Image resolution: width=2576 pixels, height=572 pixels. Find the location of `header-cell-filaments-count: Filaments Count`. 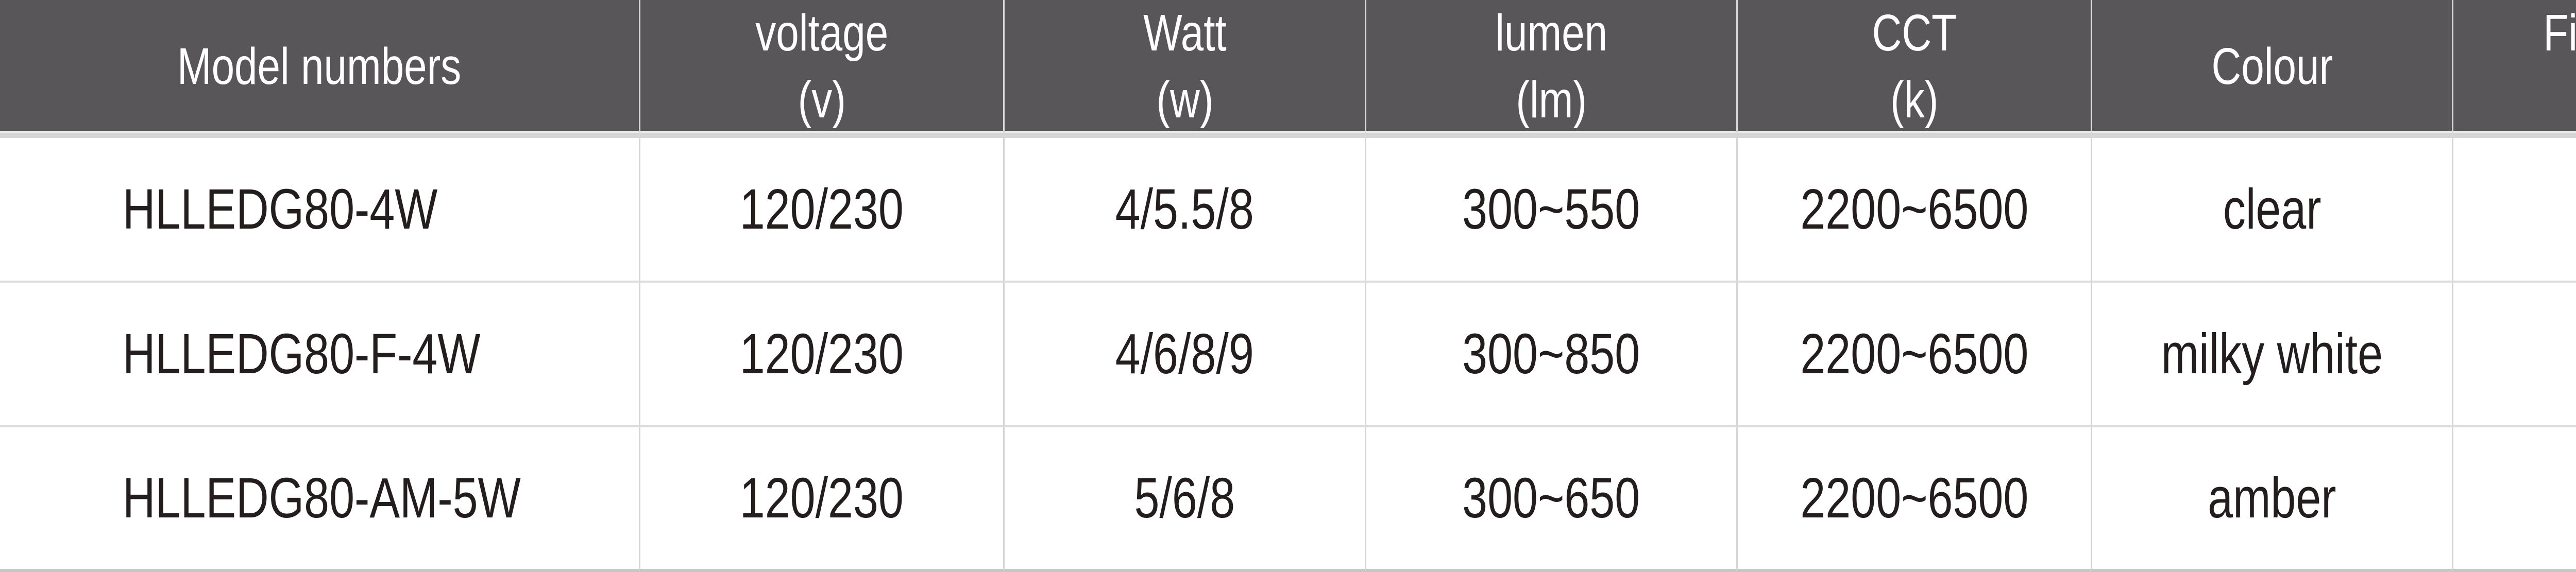

header-cell-filaments-count: Filaments Count is located at coordinates (2514, 69).